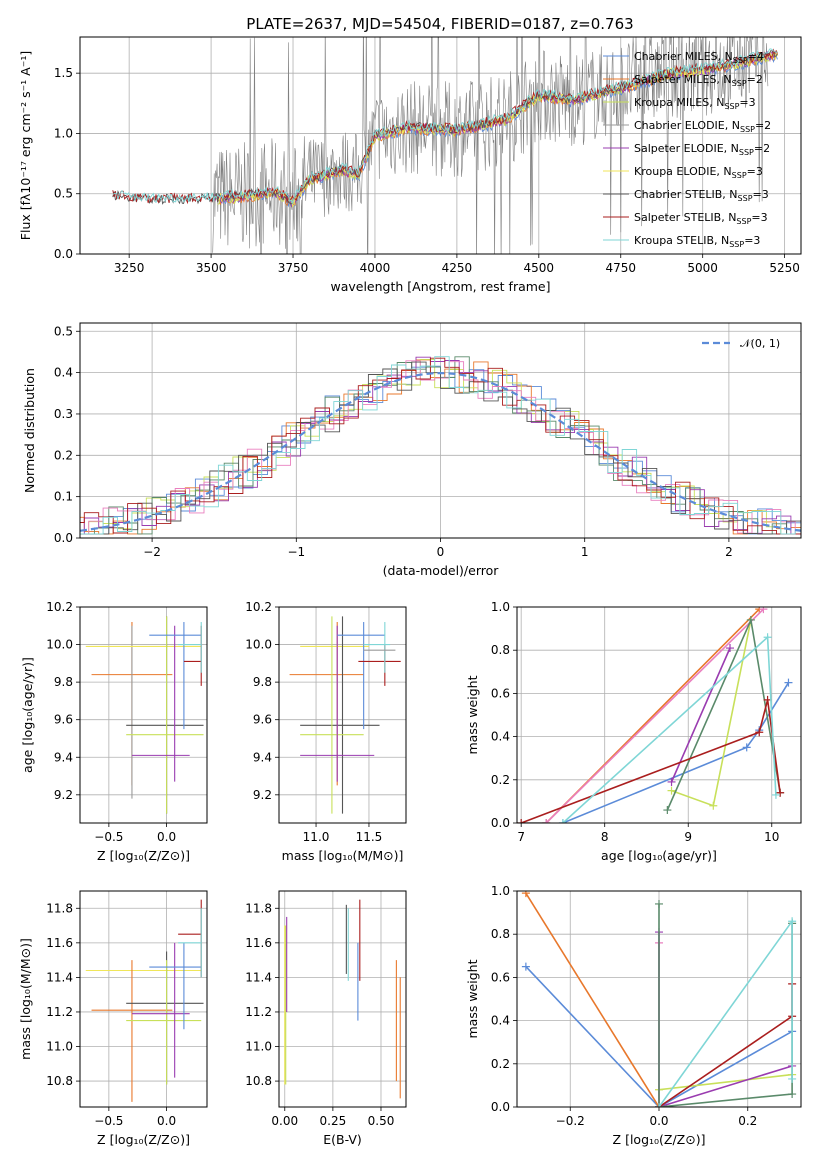 The image size is (819, 1170). What do you see at coordinates (129, 268) in the screenshot?
I see `x-tick-label: 3250` at bounding box center [129, 268].